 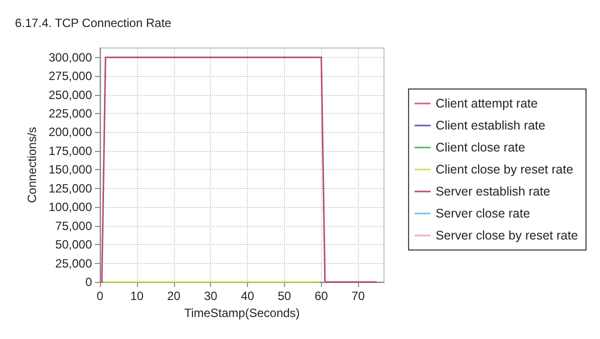 What do you see at coordinates (73, 263) in the screenshot?
I see `y-tick-label: 25,000` at bounding box center [73, 263].